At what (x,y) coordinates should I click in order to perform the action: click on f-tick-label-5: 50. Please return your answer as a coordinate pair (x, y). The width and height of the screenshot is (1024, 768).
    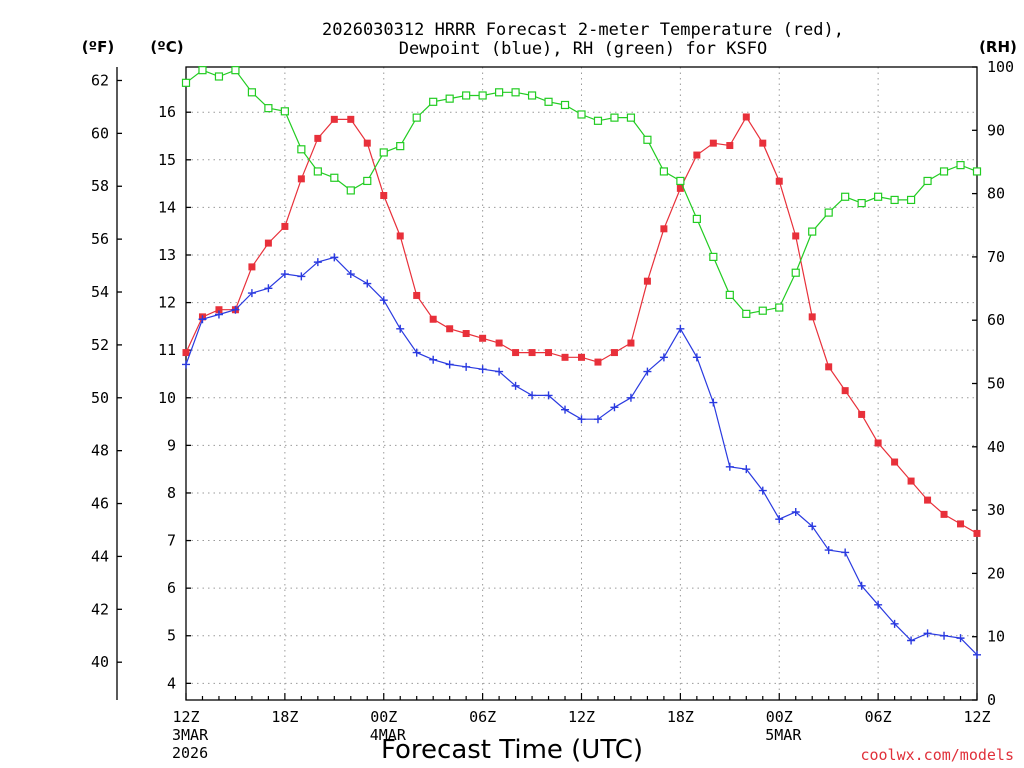
    Looking at the image, I should click on (100, 398).